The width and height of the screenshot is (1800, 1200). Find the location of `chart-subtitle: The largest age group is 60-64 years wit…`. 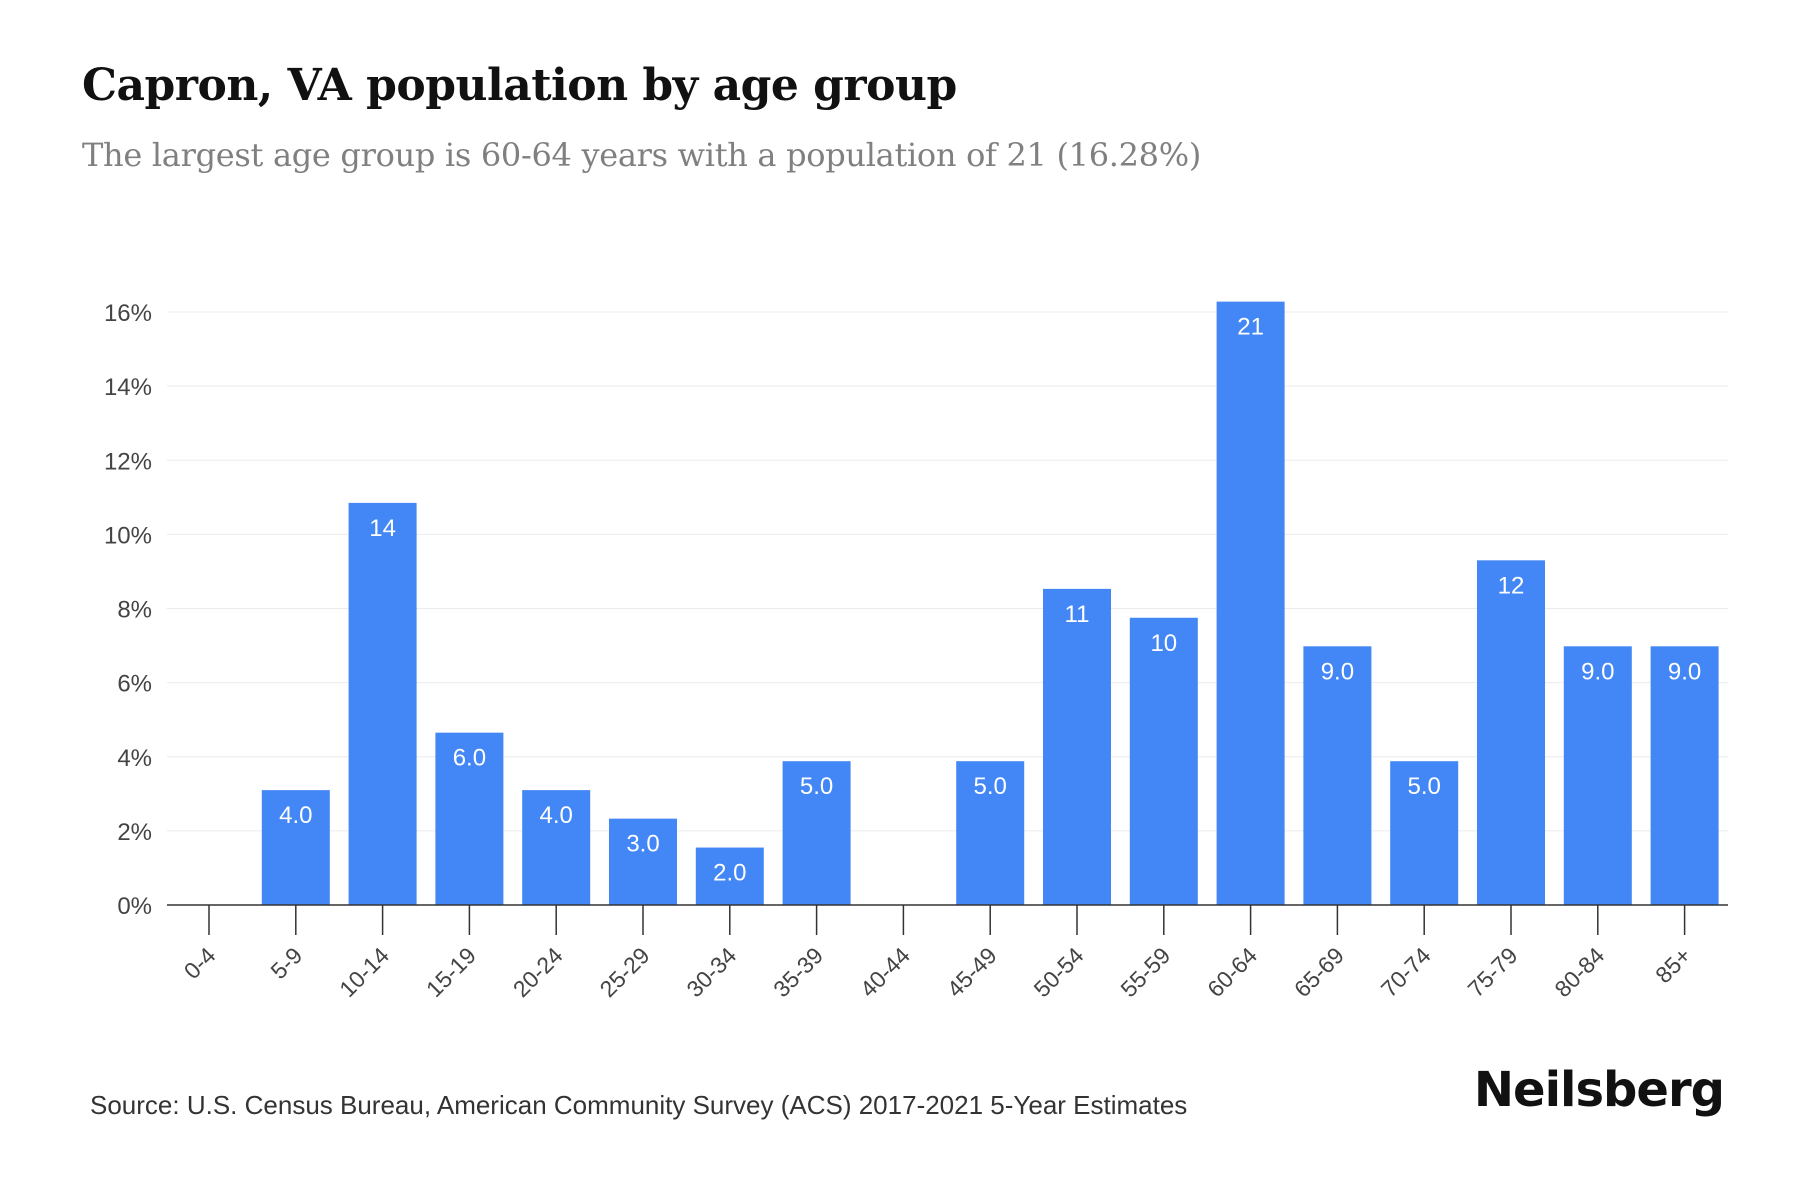

chart-subtitle: The largest age group is 60-64 years wit… is located at coordinates (642, 155).